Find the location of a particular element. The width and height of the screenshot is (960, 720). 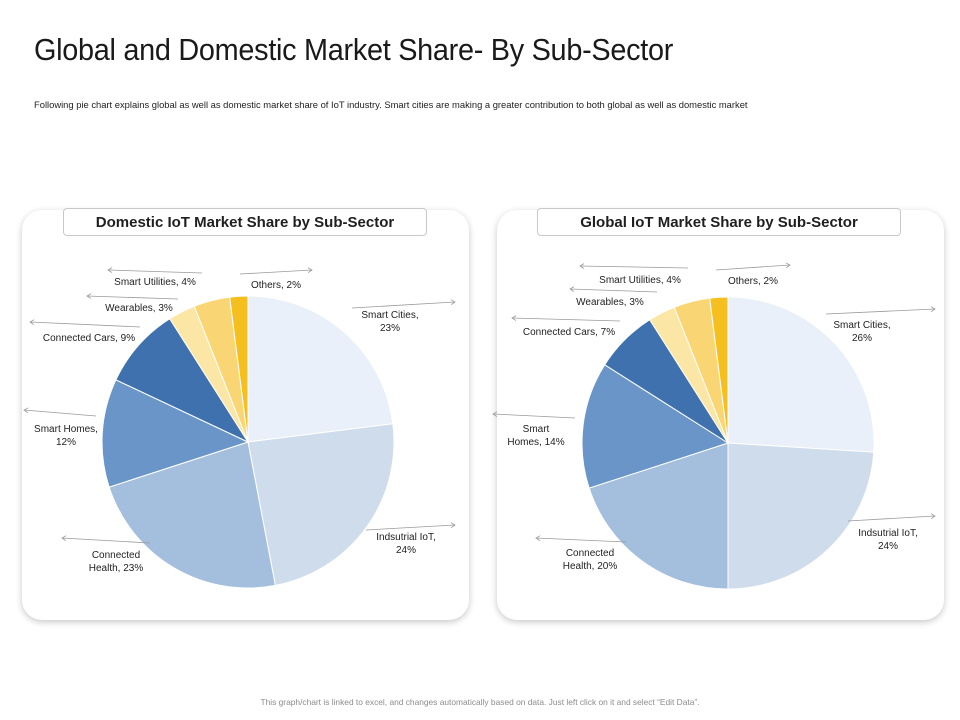

global-leader-indsutrial-iot is located at coordinates (891, 518).